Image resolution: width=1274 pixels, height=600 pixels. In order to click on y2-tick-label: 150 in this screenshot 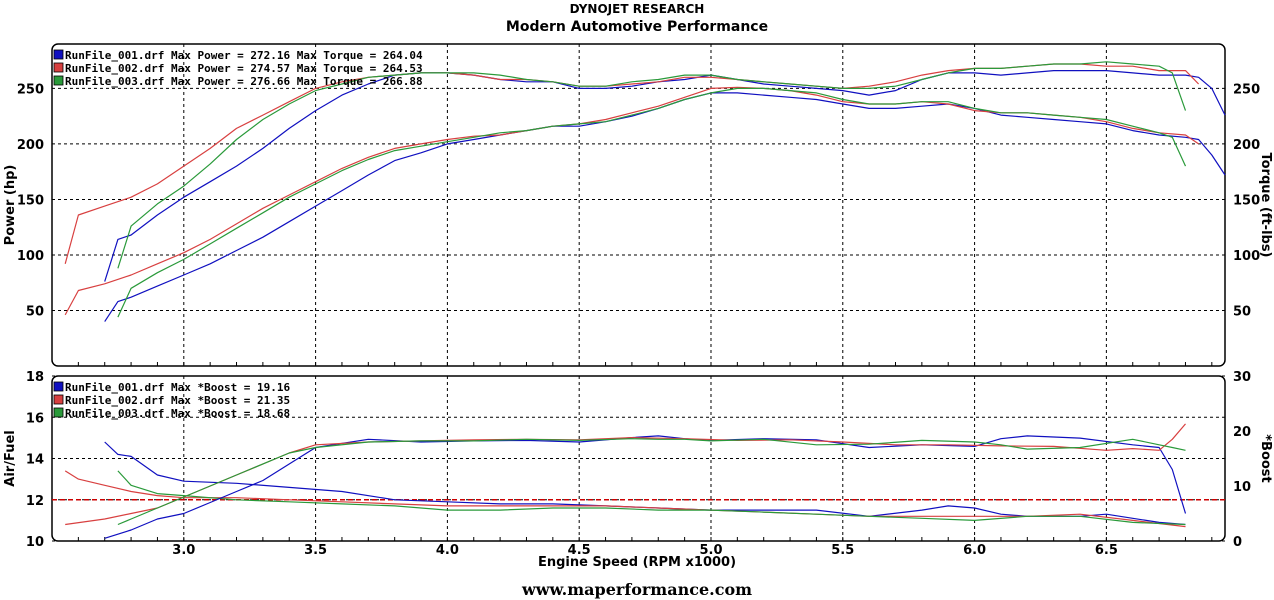, I will do `click(1246, 200)`.